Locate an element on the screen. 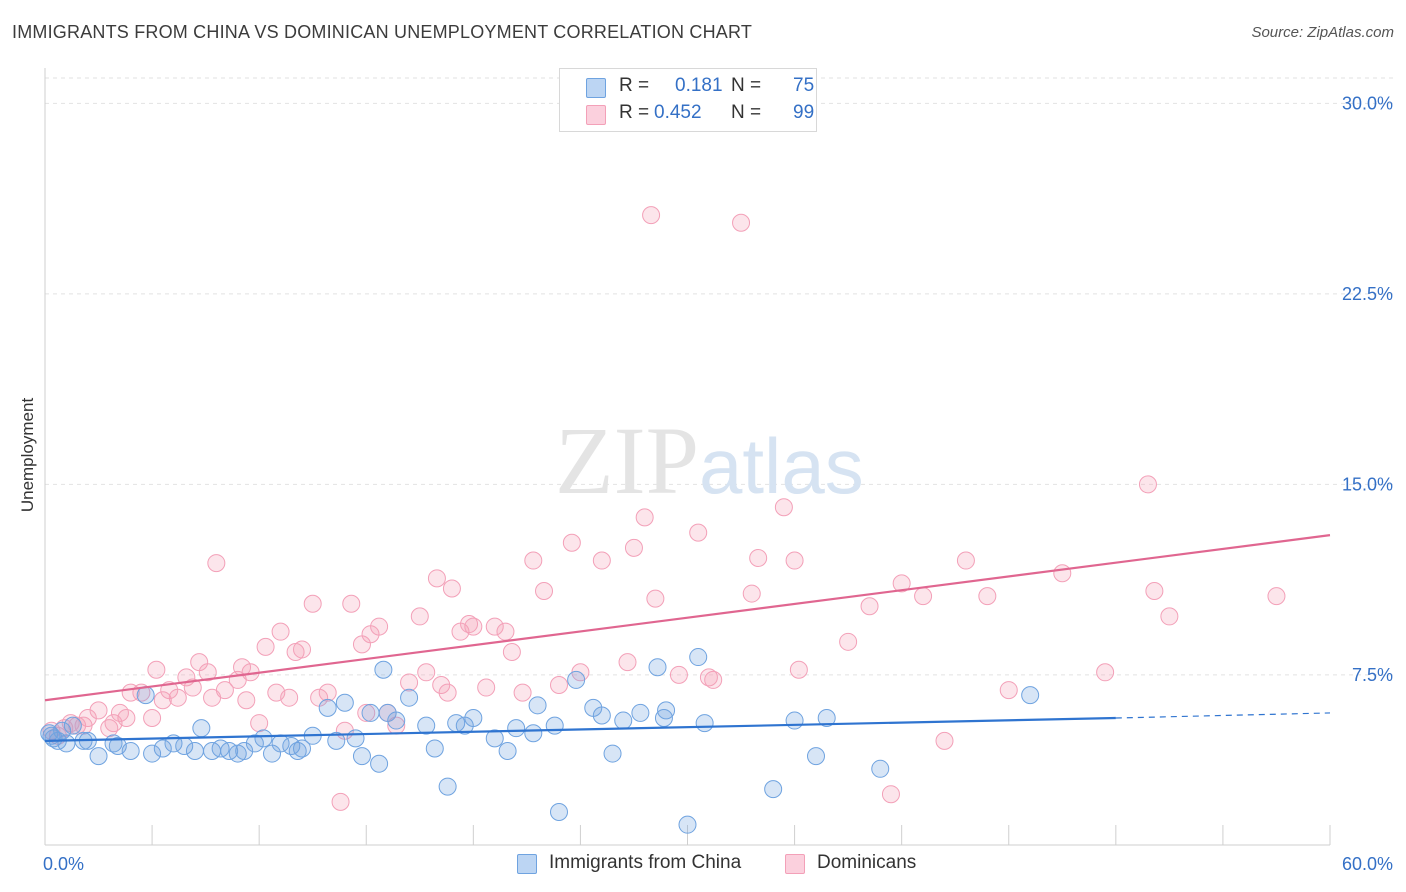  legend-n-label: N = is located at coordinates (746, 85).